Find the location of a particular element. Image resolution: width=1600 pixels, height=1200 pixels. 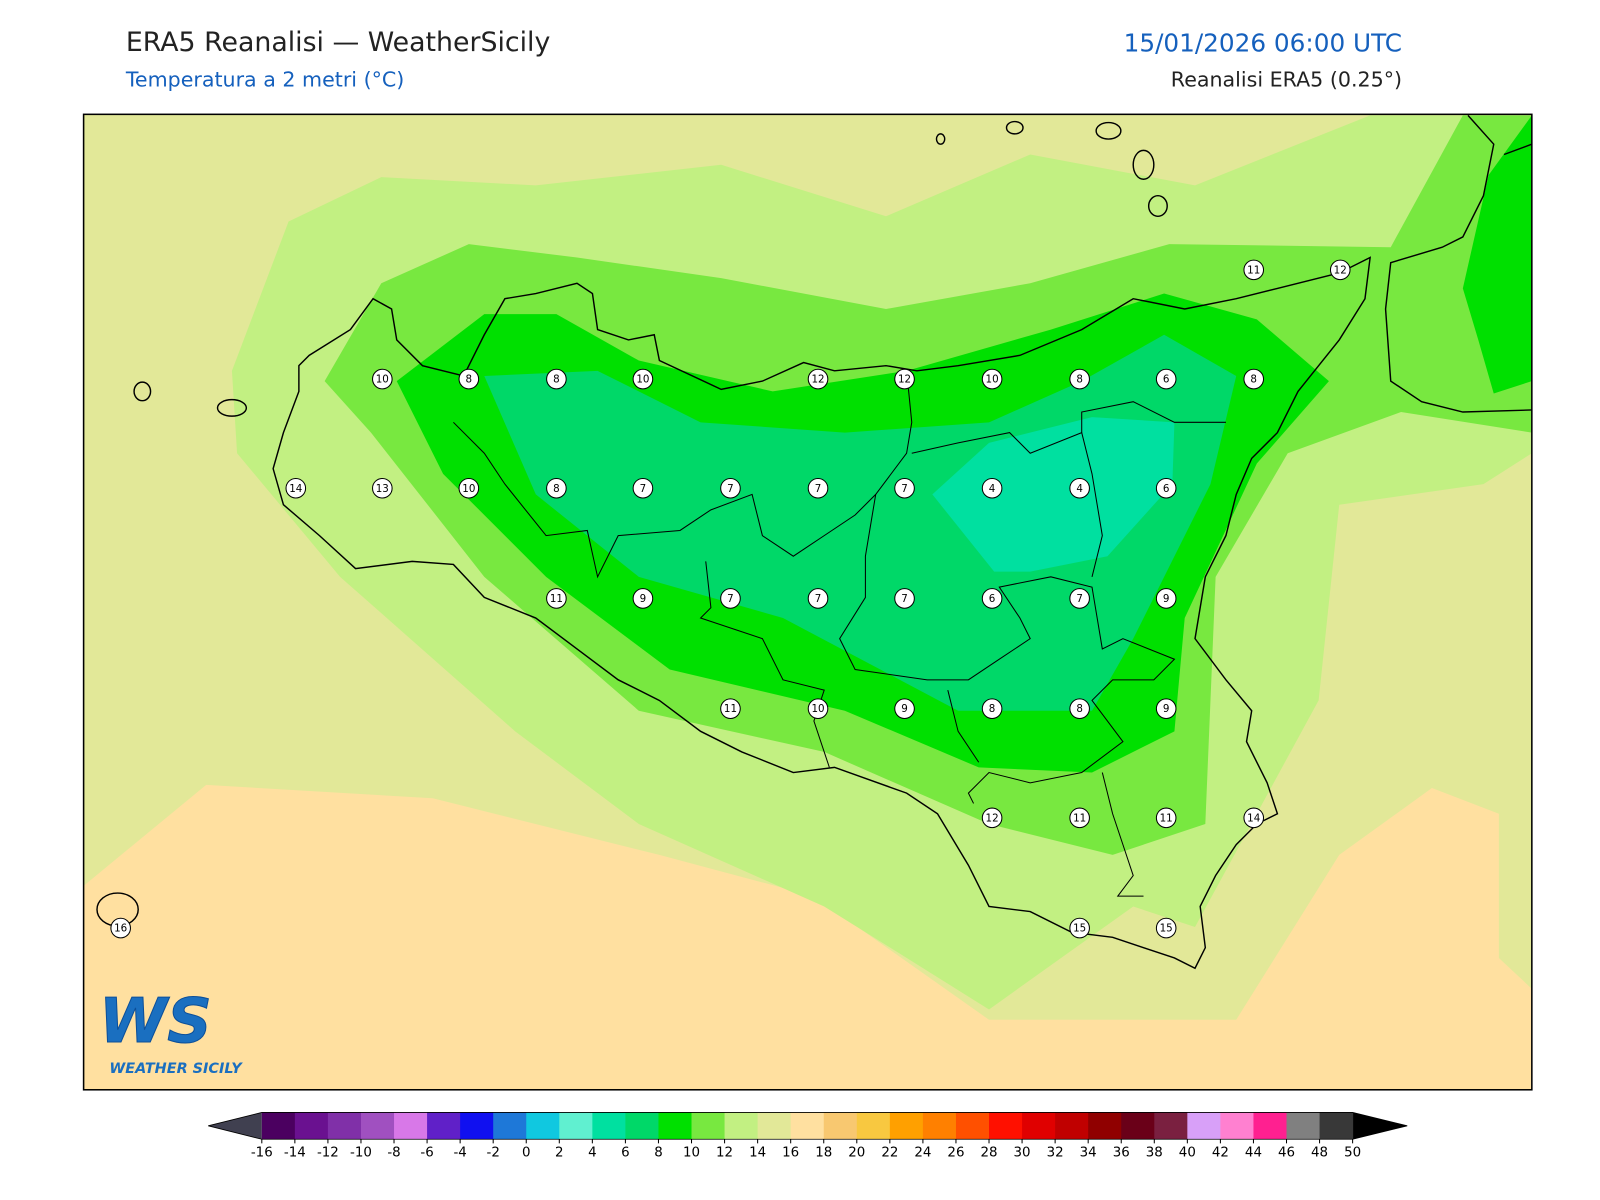

colorbar-tick-label: -14 is located at coordinates (295, 1153).